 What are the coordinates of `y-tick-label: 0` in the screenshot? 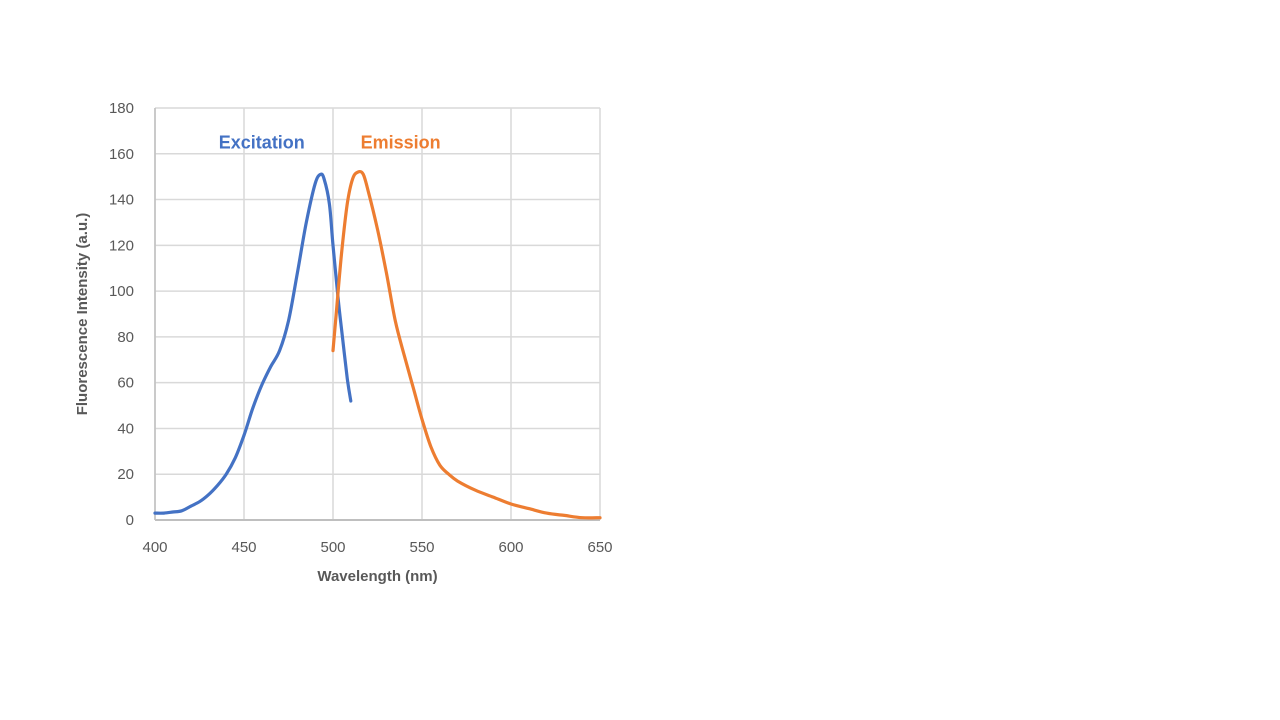 It's located at (130, 520).